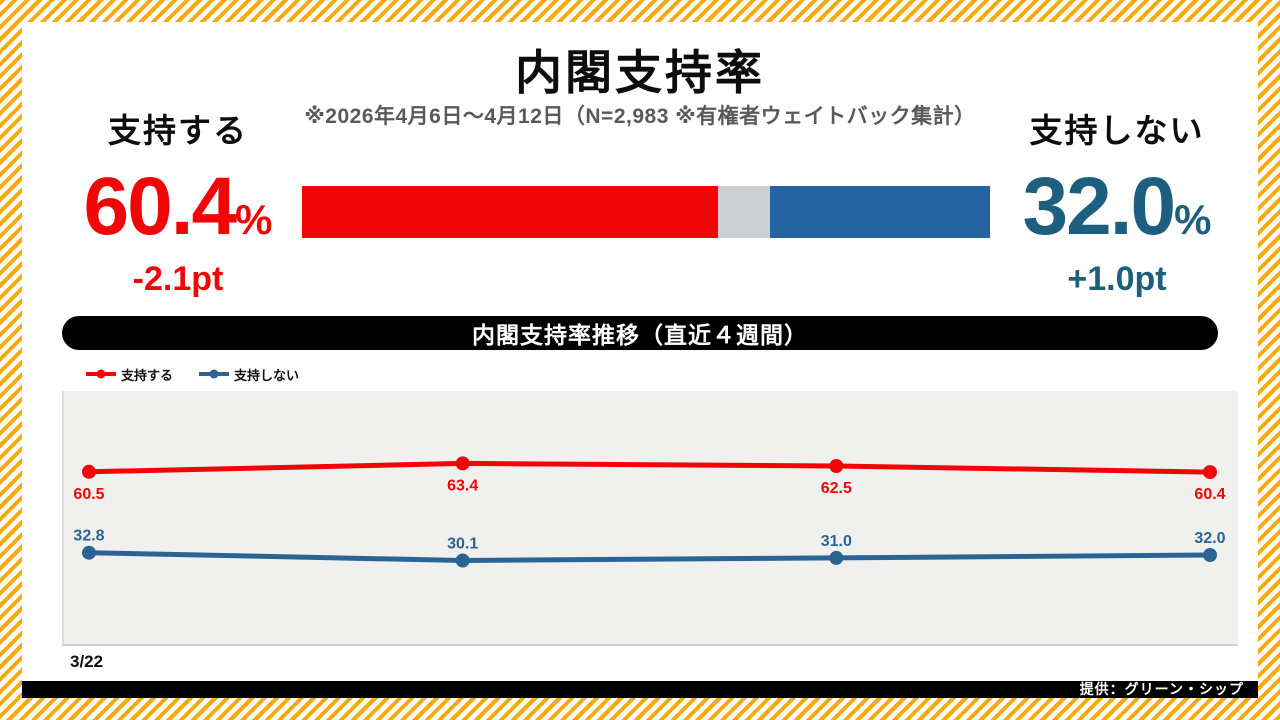  I want to click on legend-dot-red, so click(101, 374).